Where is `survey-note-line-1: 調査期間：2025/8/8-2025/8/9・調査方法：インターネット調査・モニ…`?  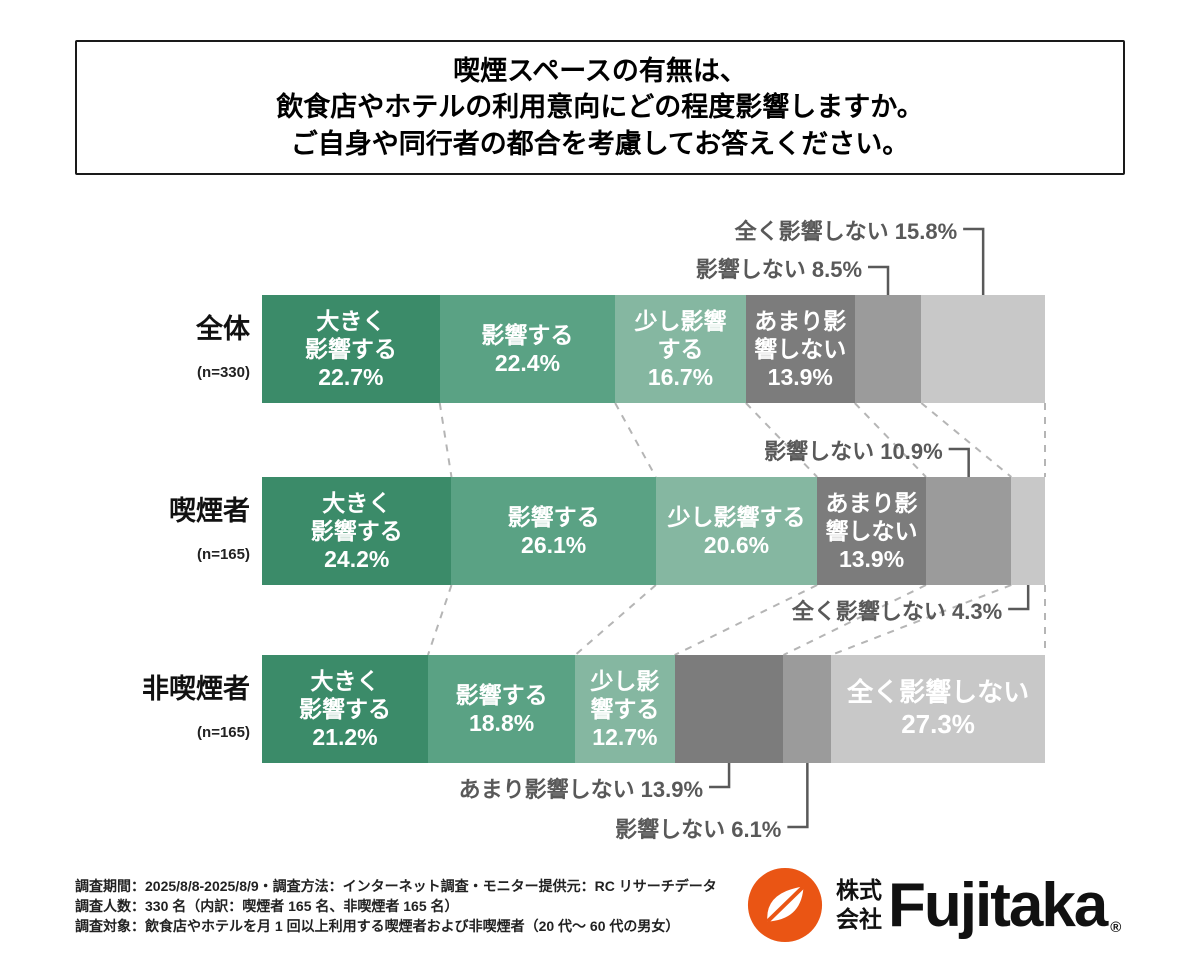 survey-note-line-1: 調査期間：2025/8/8-2025/8/9・調査方法：インターネット調査・モニ… is located at coordinates (396, 886).